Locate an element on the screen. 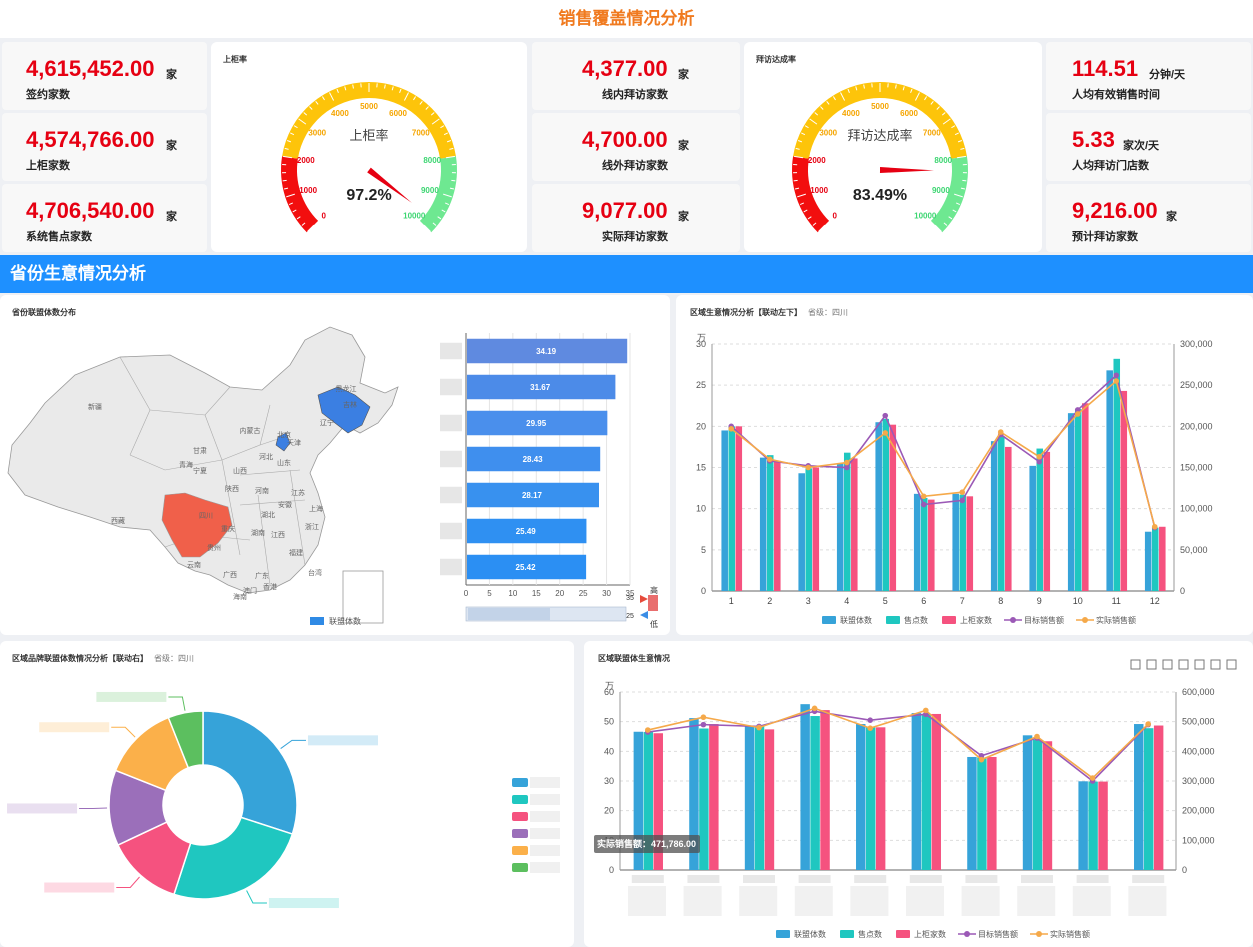 Image resolution: width=1253 pixels, height=947 pixels. gauge-tick-label: 5000 is located at coordinates (880, 106).